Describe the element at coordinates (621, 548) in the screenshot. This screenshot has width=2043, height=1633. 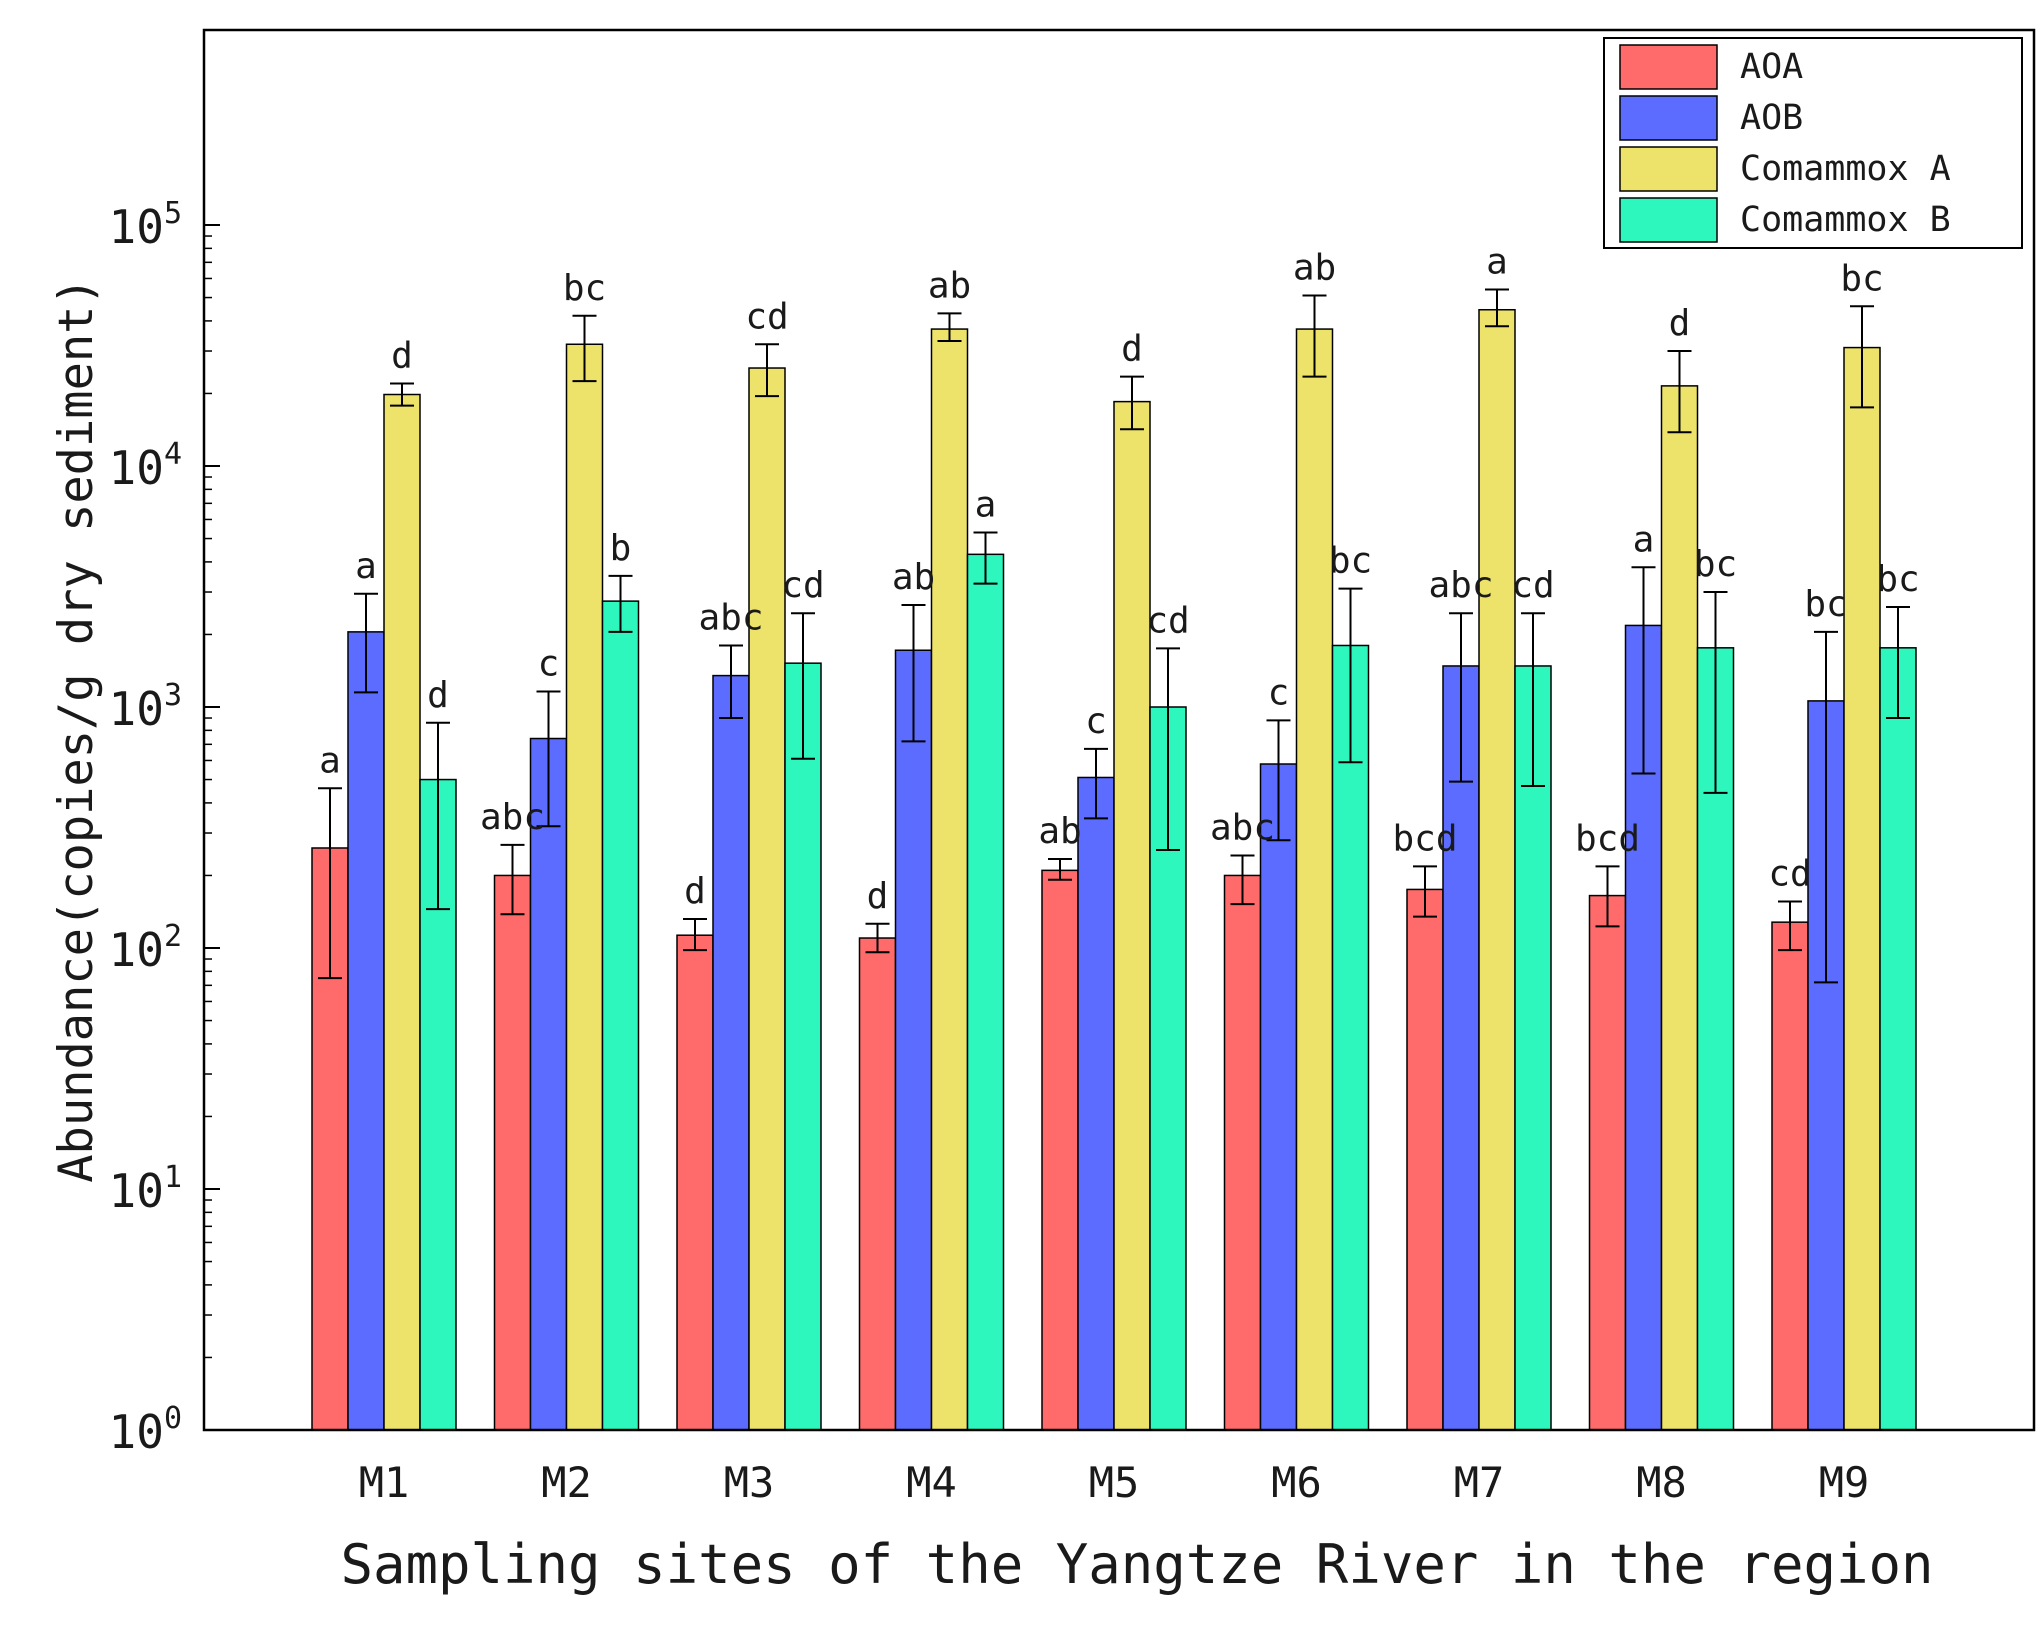
I see `significance-letter: b` at that location.